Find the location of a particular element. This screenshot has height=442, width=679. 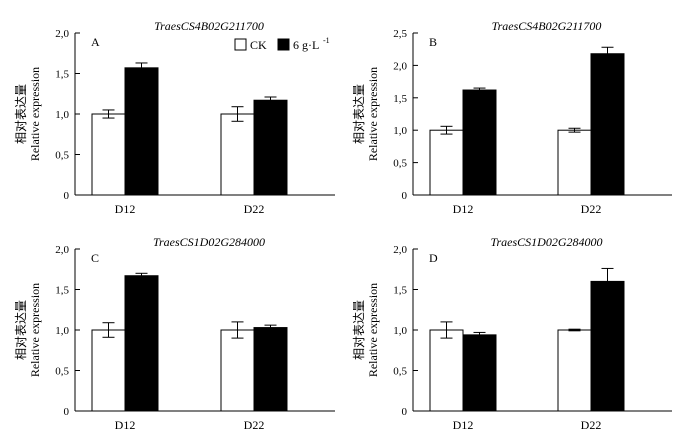

legend-swatch-treated is located at coordinates (283, 44).